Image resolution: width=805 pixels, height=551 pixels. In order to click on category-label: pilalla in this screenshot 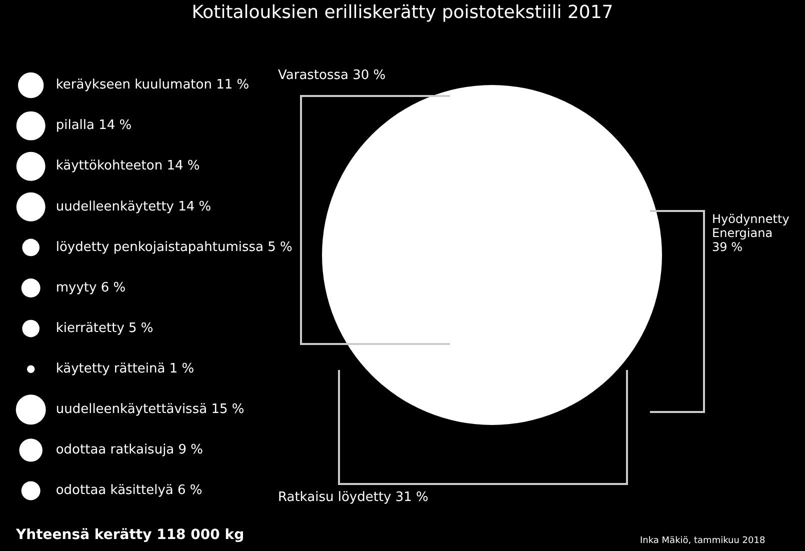, I will do `click(75, 126)`.